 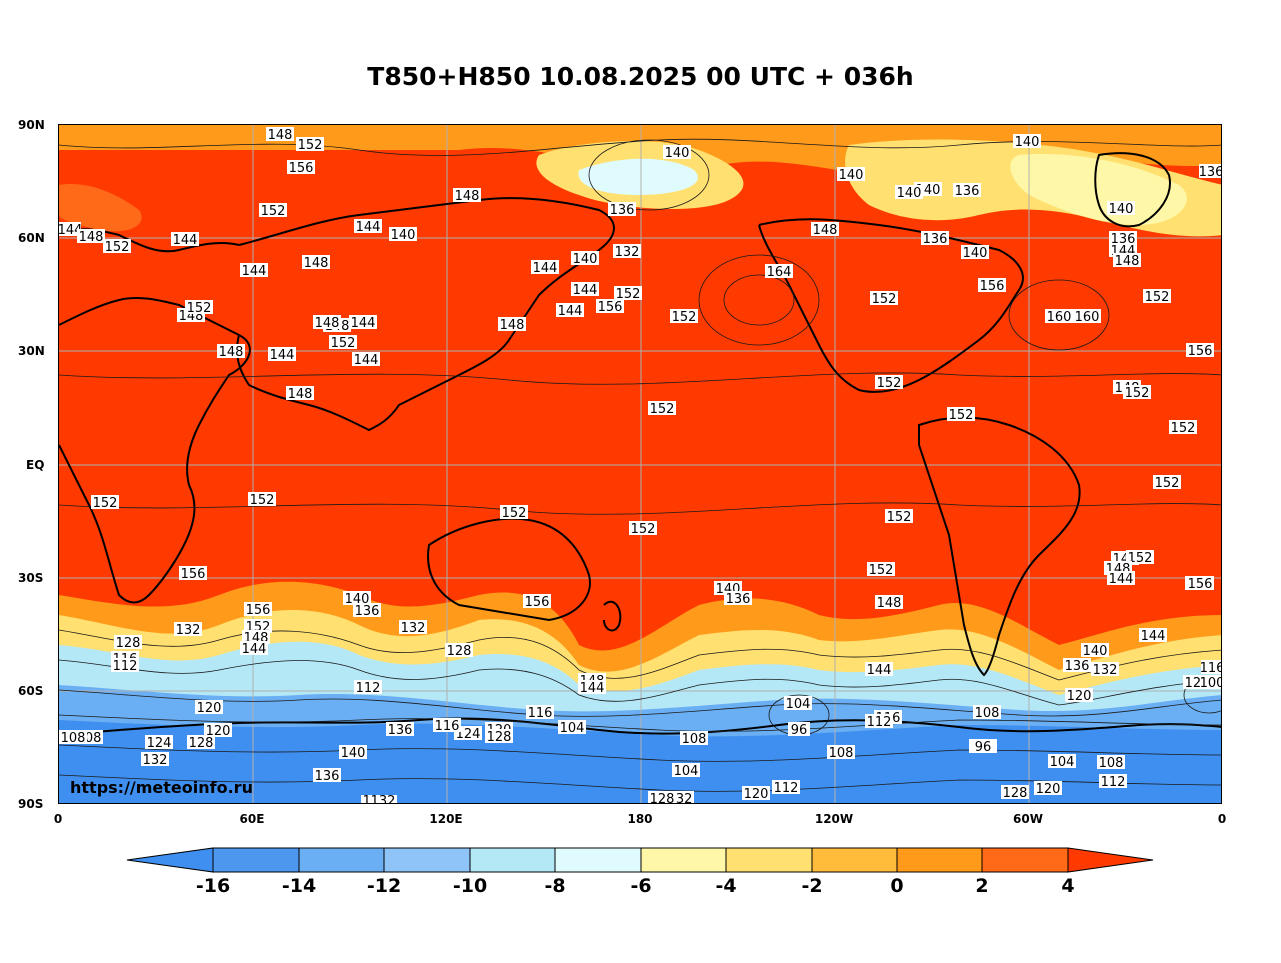 I want to click on colorbar-label: -8, so click(x=555, y=886).